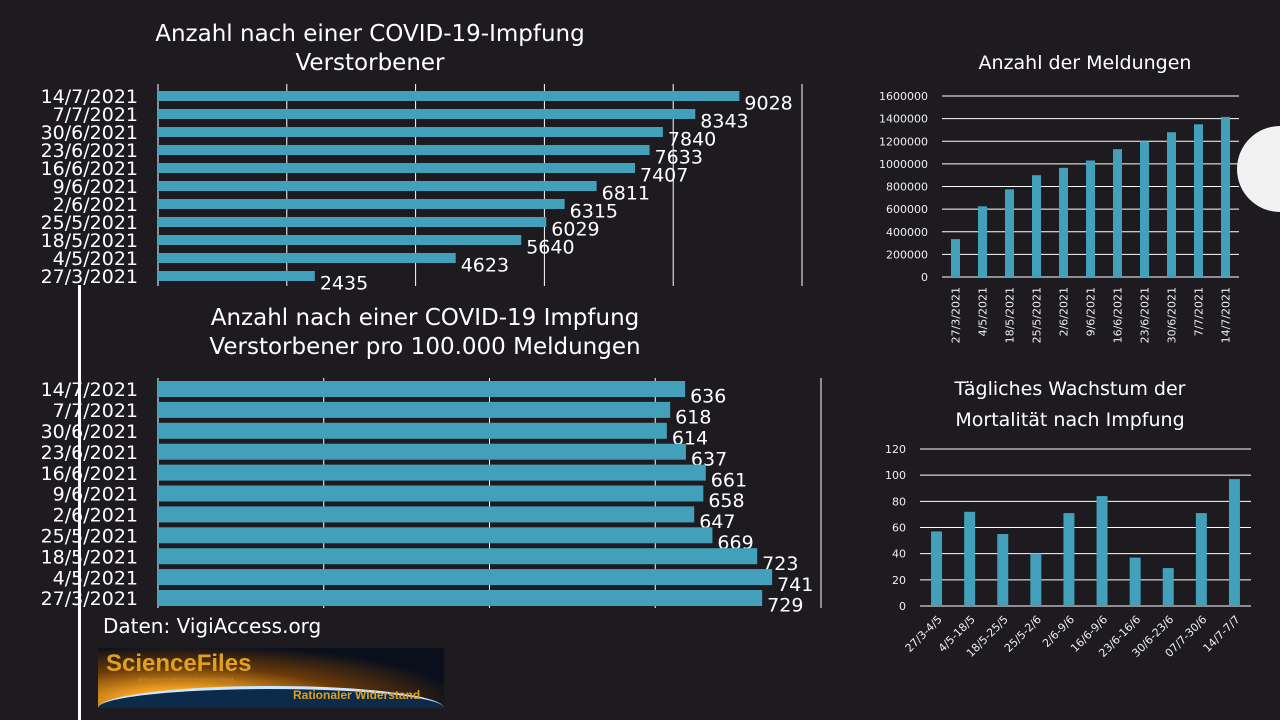  Describe the element at coordinates (726, 501) in the screenshot. I see `chart2-data-label: 658` at that location.